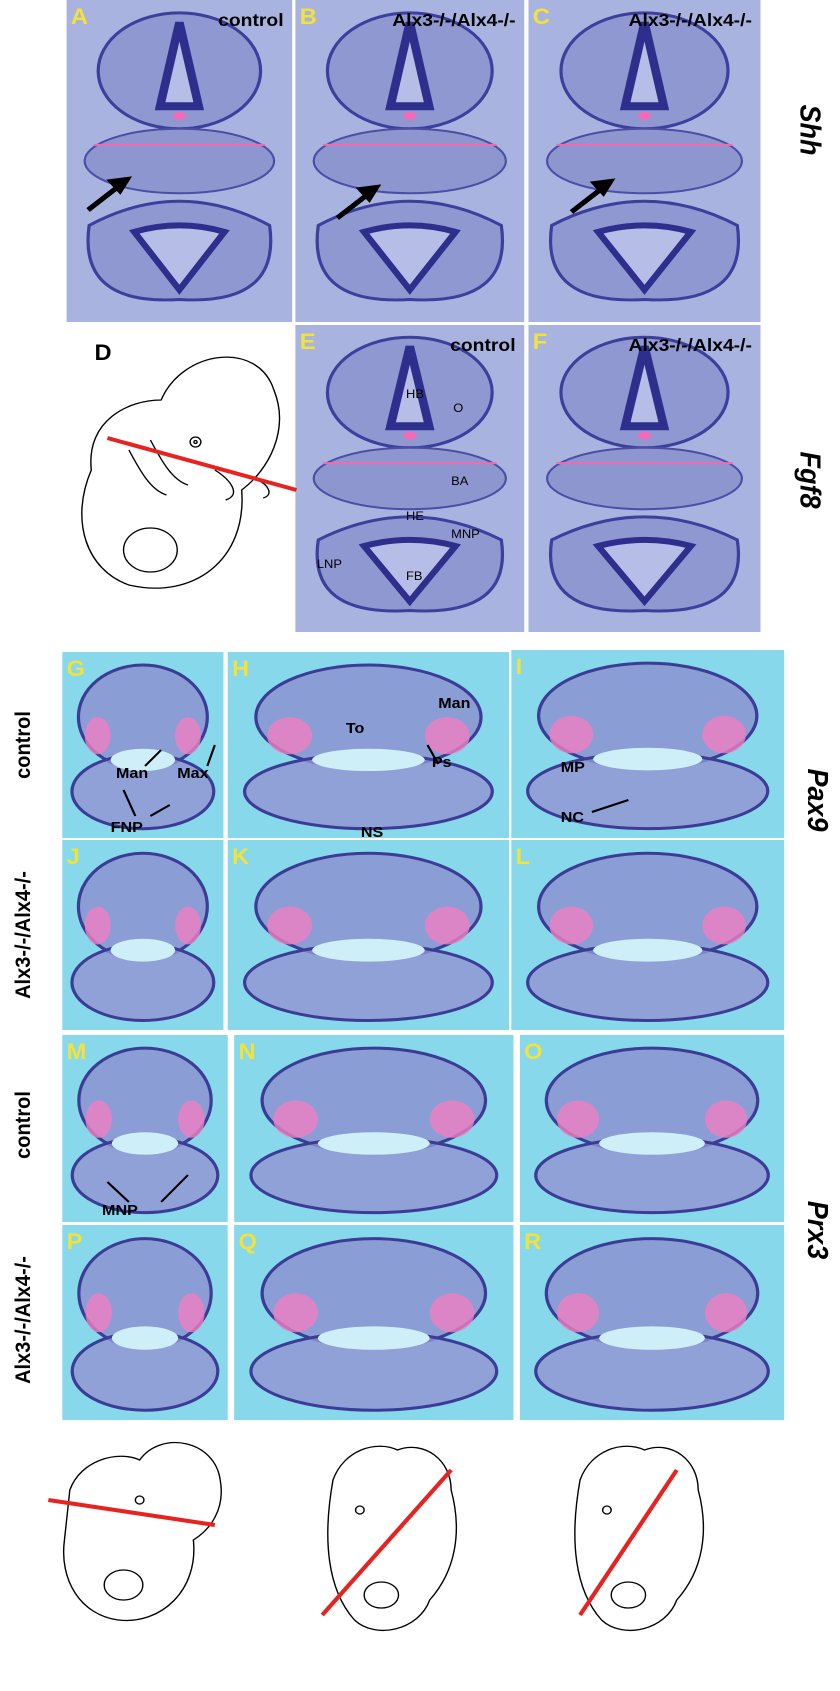 This screenshot has width=840, height=1691. I want to click on annotation: FNP, so click(127, 827).